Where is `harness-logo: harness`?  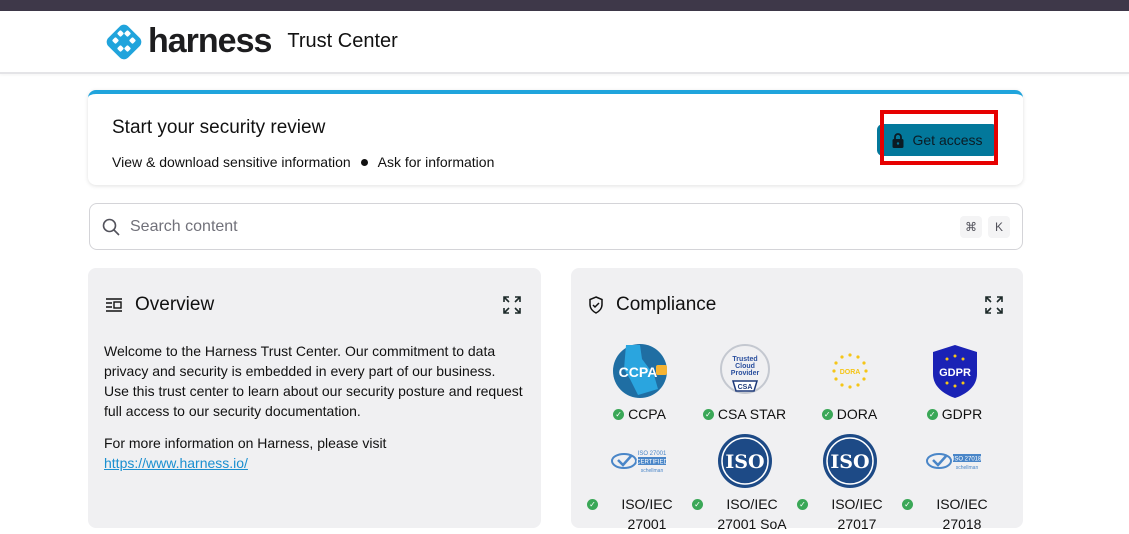
harness-logo: harness is located at coordinates (188, 42).